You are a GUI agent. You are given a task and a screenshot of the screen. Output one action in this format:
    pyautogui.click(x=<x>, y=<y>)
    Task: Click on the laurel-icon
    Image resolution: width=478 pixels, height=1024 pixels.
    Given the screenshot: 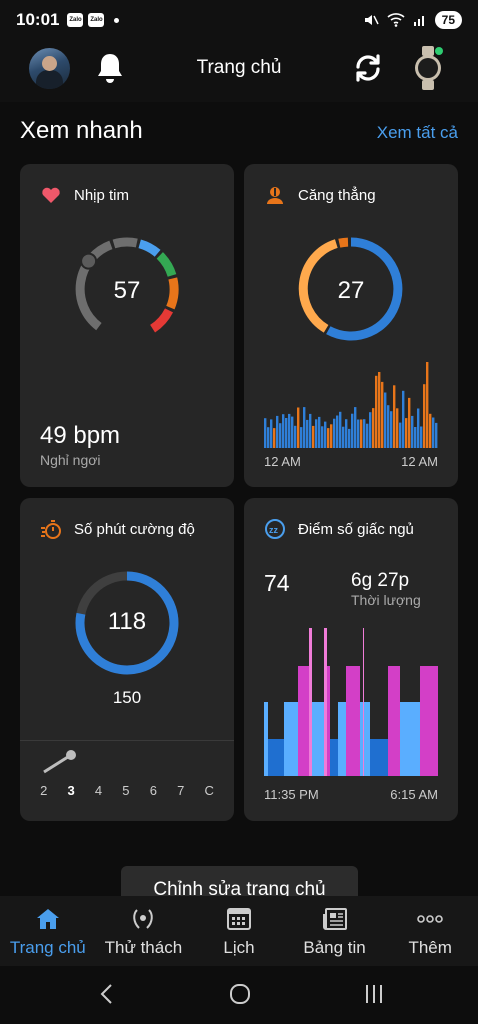 What is the action you would take?
    pyautogui.click(x=143, y=919)
    